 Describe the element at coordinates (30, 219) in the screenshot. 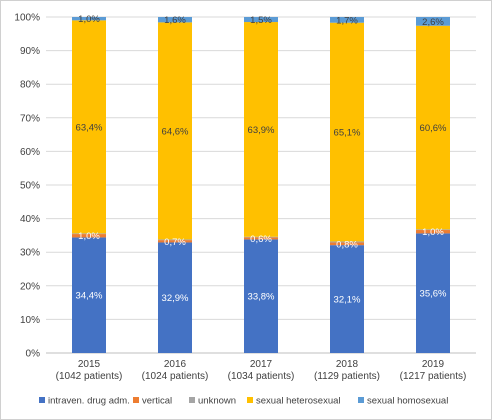

I see `y-tick-label: 40%` at that location.